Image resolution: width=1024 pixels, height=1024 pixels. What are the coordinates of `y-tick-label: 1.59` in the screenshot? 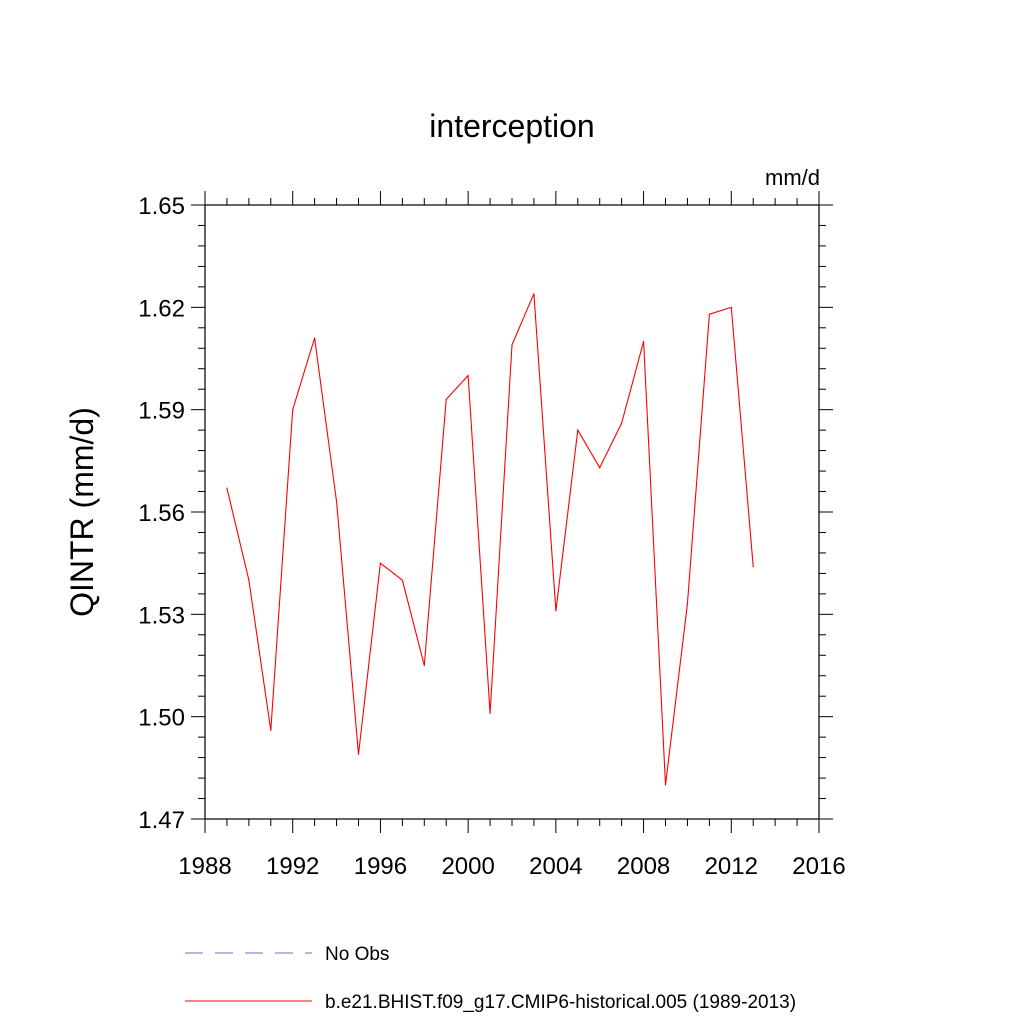 It's located at (161, 411).